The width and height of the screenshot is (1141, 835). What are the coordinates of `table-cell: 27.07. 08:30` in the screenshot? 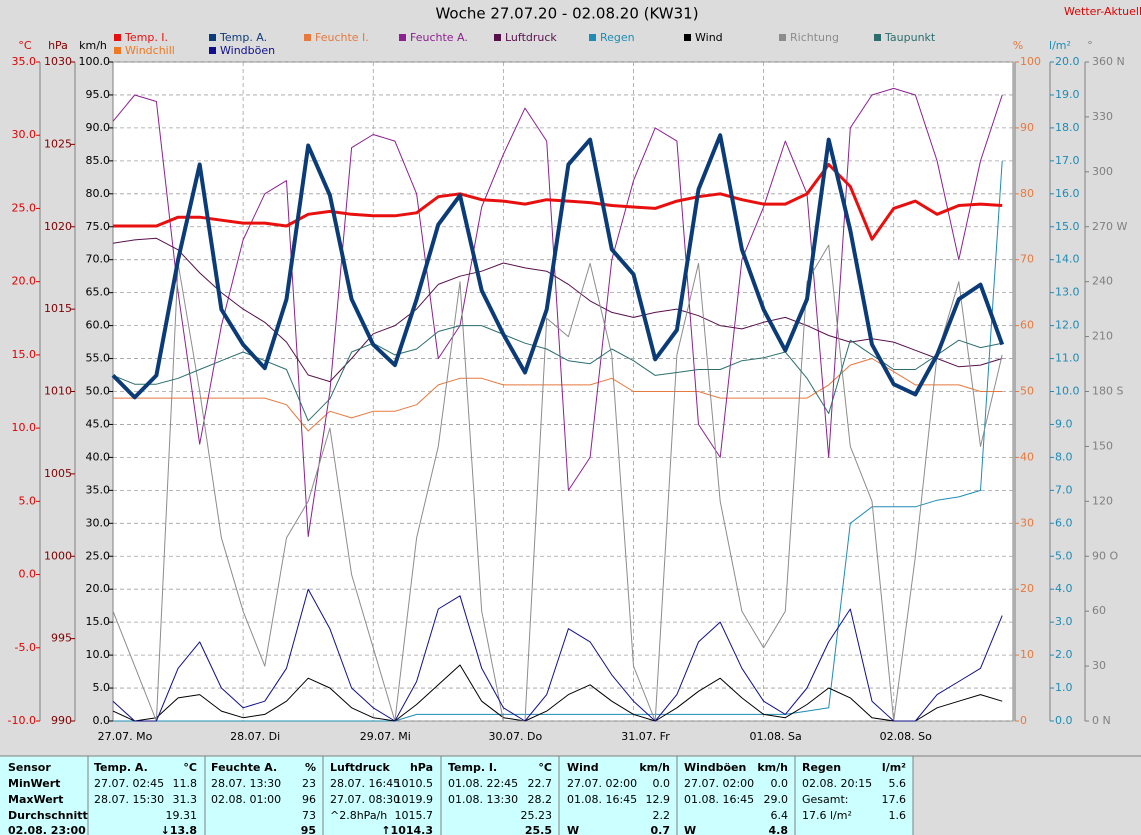 It's located at (365, 799).